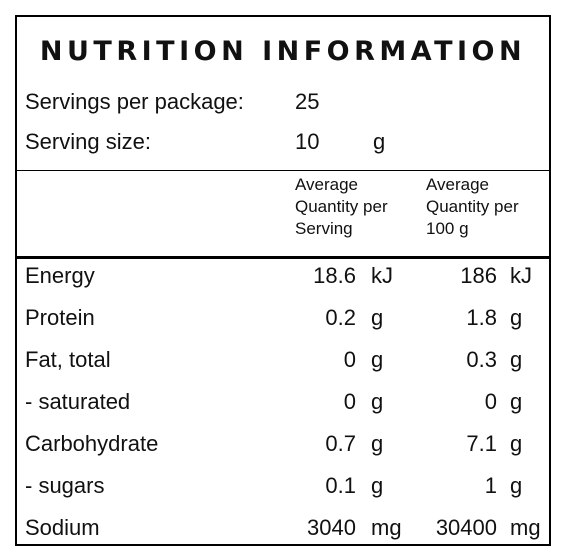  I want to click on per-serving-value: 0.2, so click(340, 317).